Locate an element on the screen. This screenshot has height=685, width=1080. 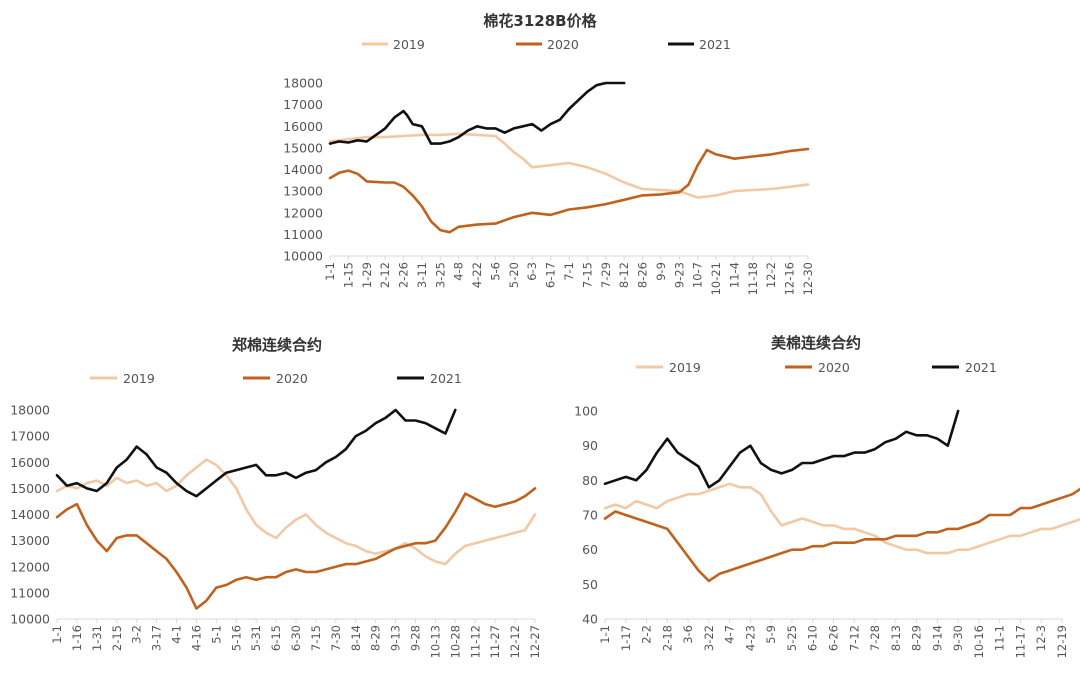
x-tick-label: 3-11 is located at coordinates (422, 275).